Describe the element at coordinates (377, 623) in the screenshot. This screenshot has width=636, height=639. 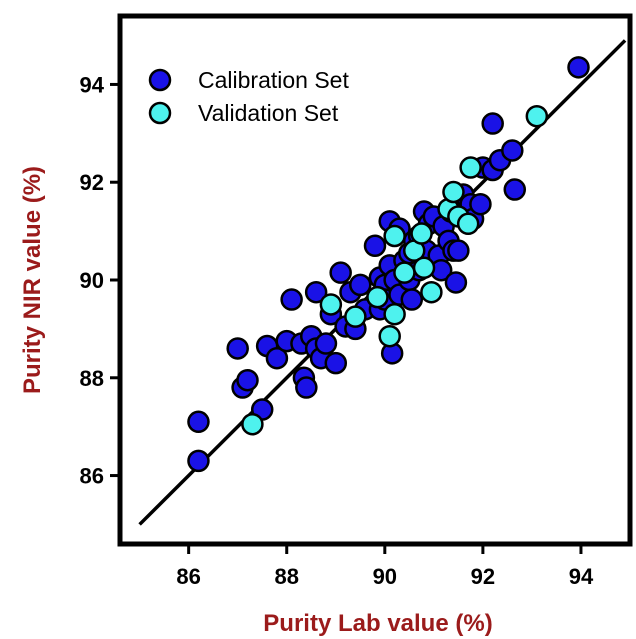
I see `x-axis-title: Purity Lab value (%)` at that location.